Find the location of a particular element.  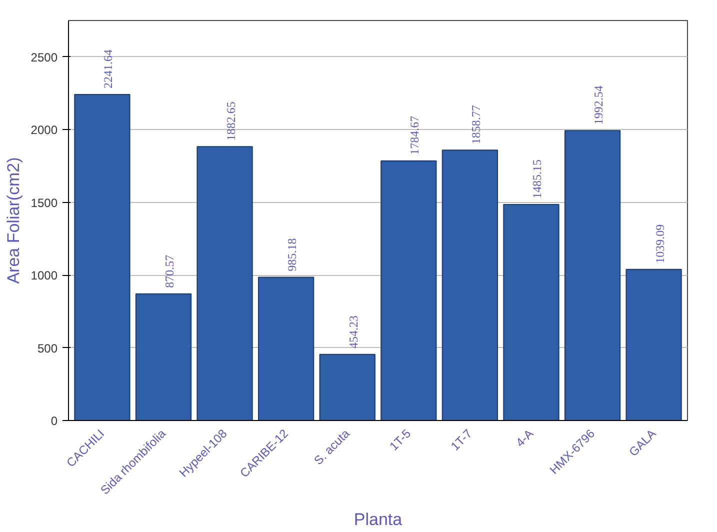

data-label: 1882.65 is located at coordinates (231, 121).